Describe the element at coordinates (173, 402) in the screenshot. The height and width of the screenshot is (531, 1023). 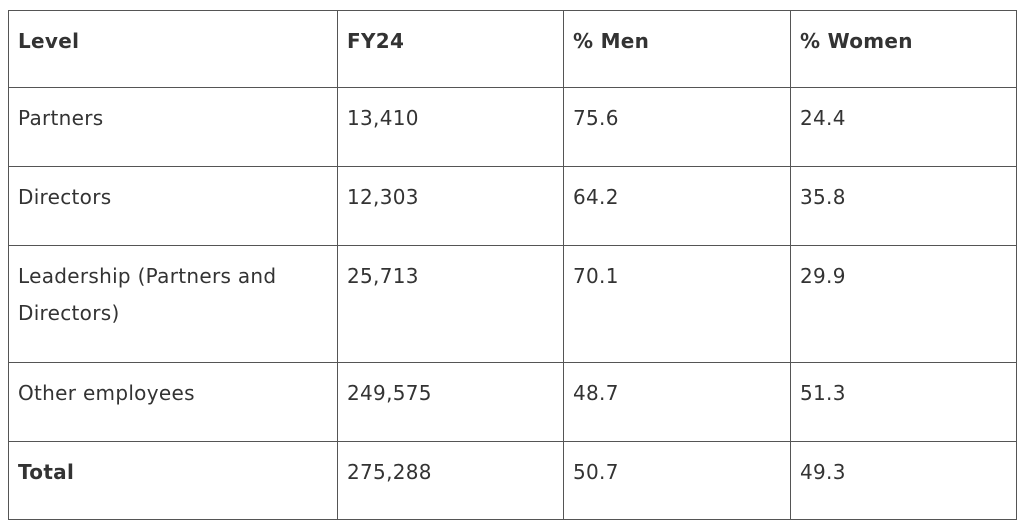
I see `table-cell: Other employees` at that location.